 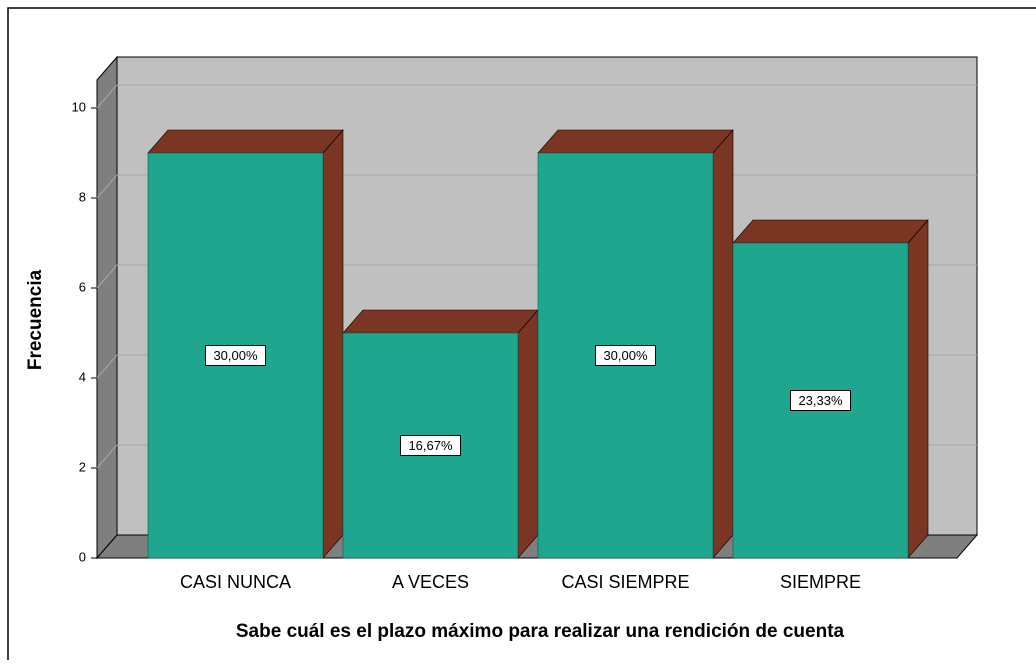 I want to click on data-label: 16,67%, so click(x=430, y=445).